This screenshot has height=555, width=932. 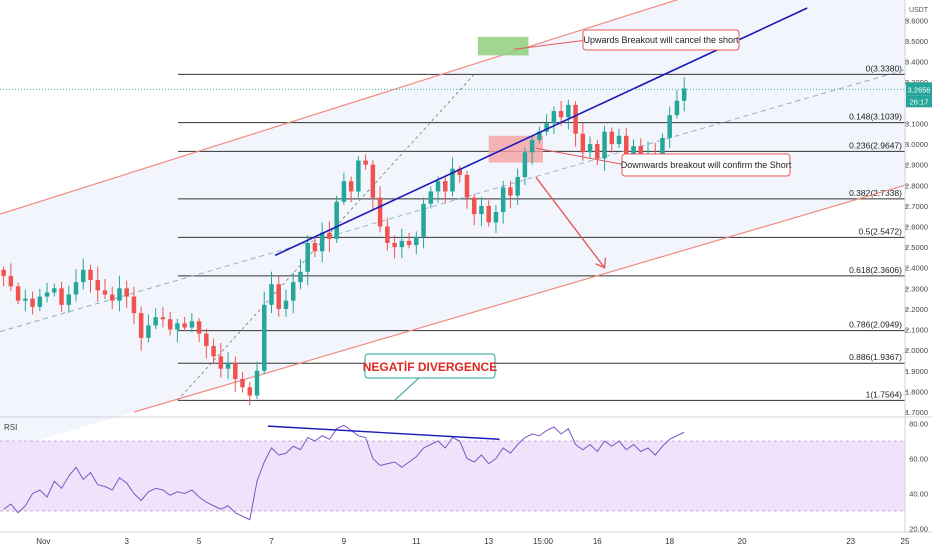 I want to click on callout-upwards-breakout: Upwards Breakout will cancel the short, so click(x=626, y=40).